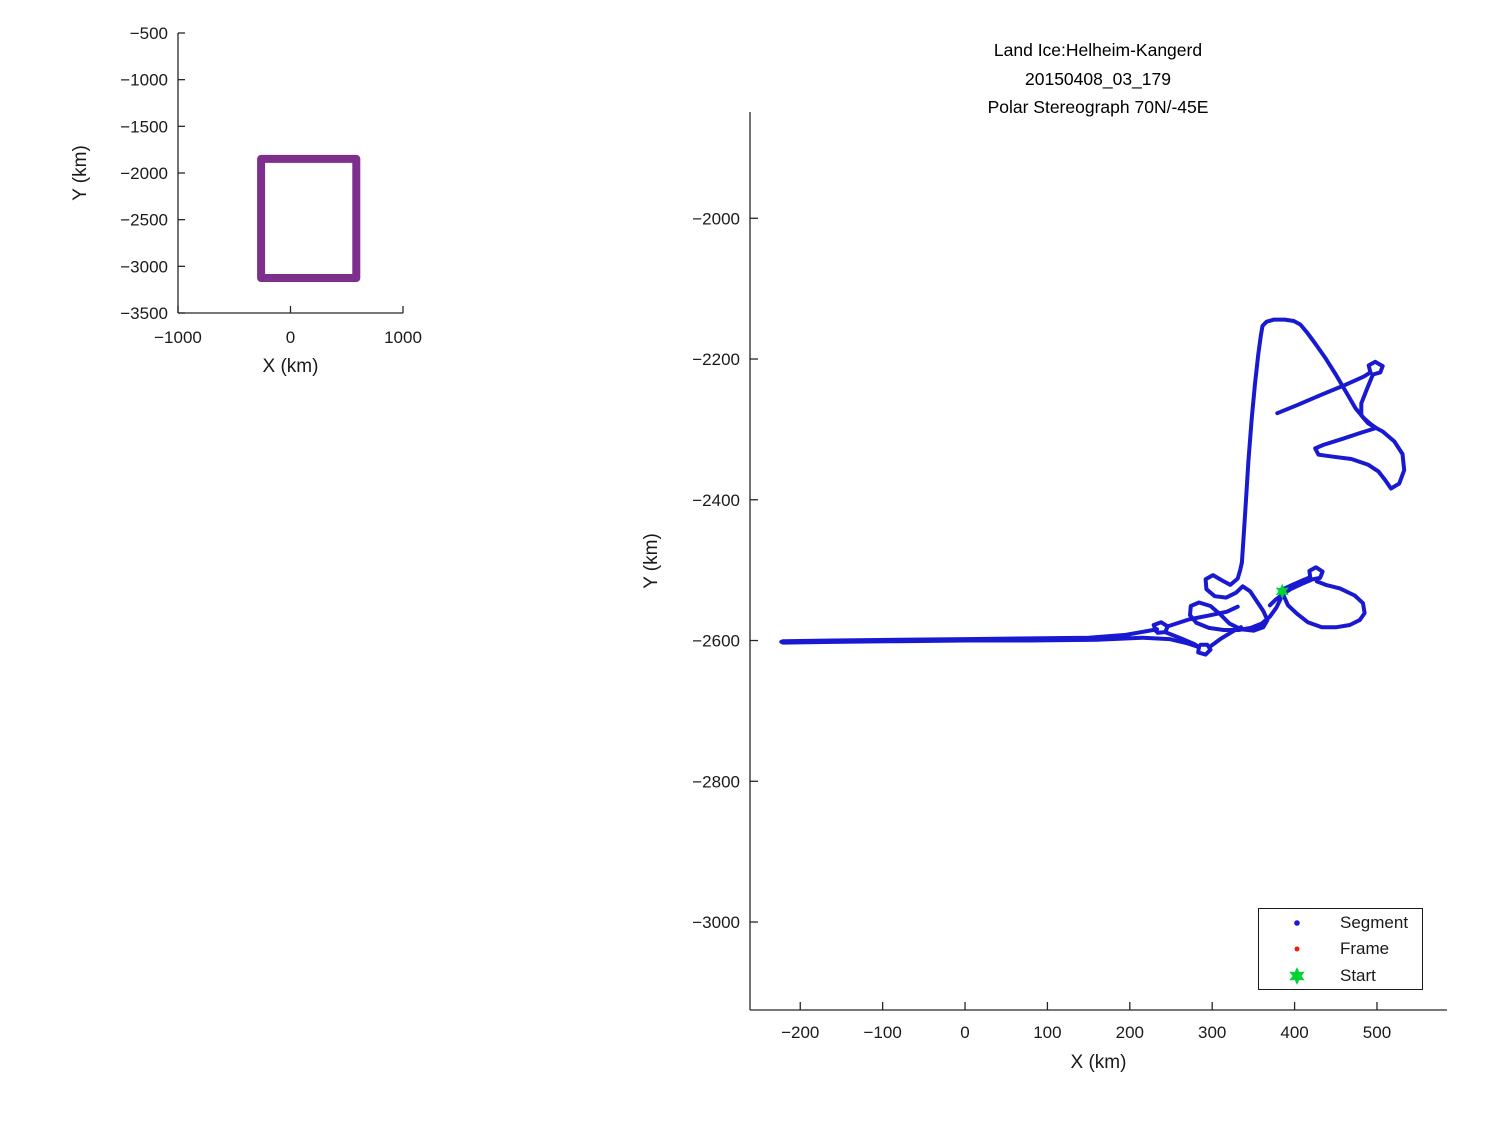  Describe the element at coordinates (178, 337) in the screenshot. I see `x-tick-label: −1000` at that location.